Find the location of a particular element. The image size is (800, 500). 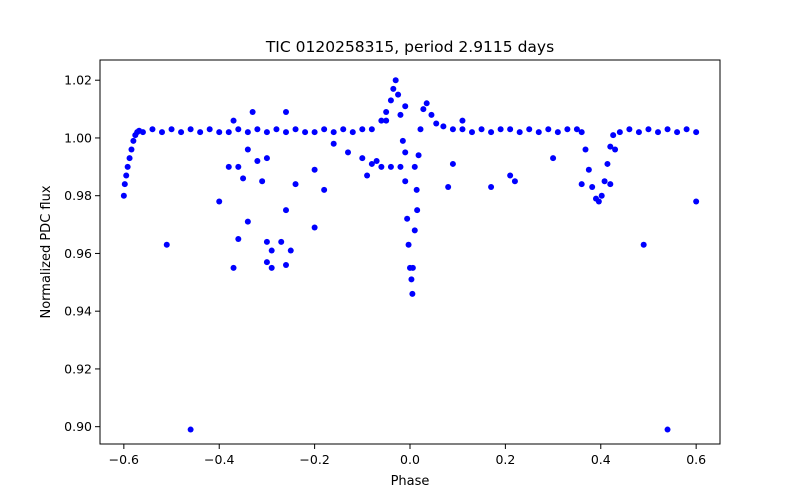

x-tick-label: 0.0 is located at coordinates (410, 459).